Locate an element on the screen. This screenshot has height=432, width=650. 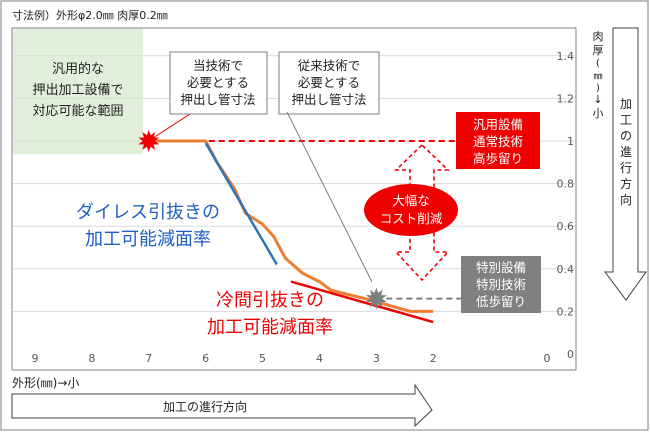
cold-label-line-1: 冷間引抜きの is located at coordinates (270, 300).